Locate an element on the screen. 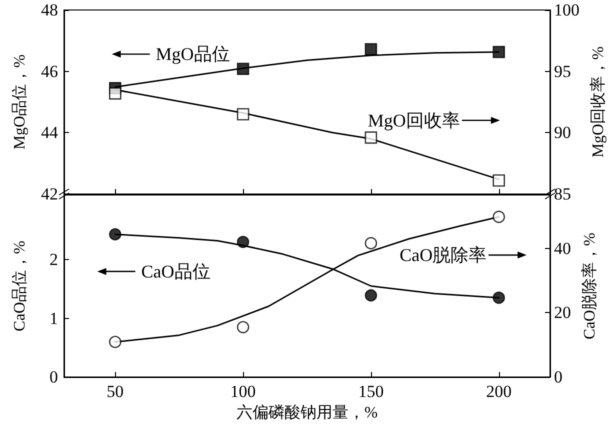  annotation: MgO品位 is located at coordinates (193, 54).